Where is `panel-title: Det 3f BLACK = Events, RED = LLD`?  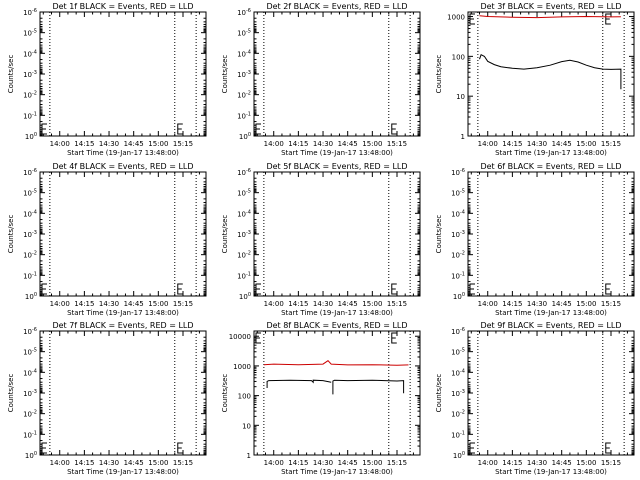 panel-title: Det 3f BLACK = Events, RED = LLD is located at coordinates (550, 6).